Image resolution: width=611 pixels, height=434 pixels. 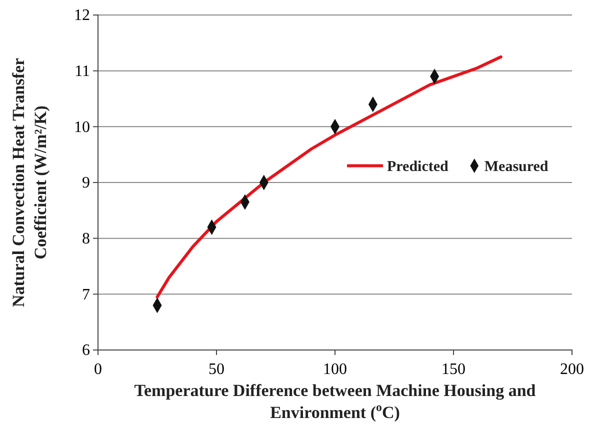 I want to click on y-axis-title: Natural Convection Heat Transfer Coefficient (W/m²/K), so click(x=29, y=182).